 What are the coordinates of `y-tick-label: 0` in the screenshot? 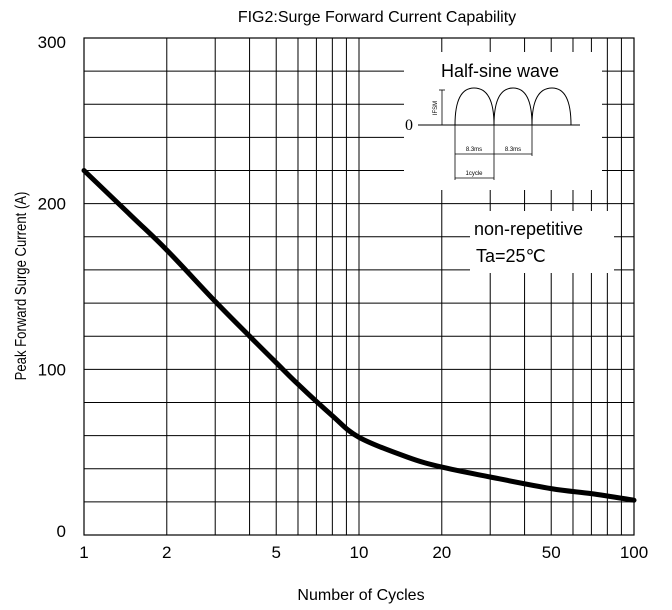 It's located at (61, 531).